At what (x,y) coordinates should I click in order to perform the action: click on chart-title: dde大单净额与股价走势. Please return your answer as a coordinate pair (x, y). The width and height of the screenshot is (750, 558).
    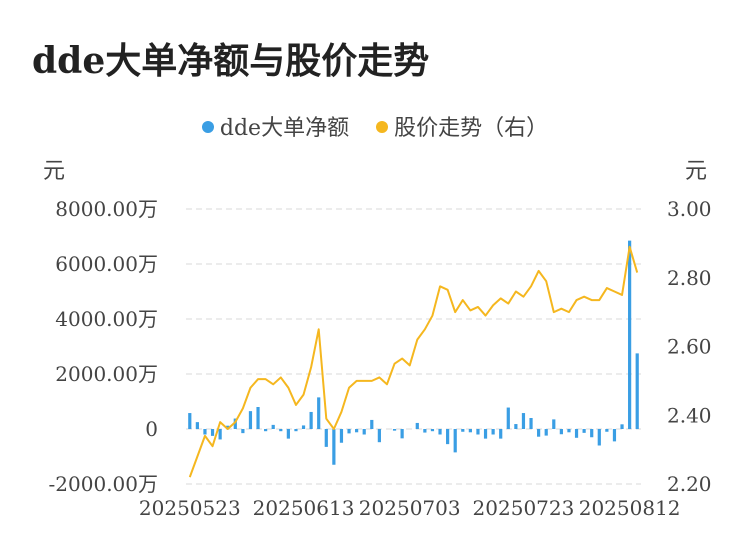
    Looking at the image, I should click on (231, 61).